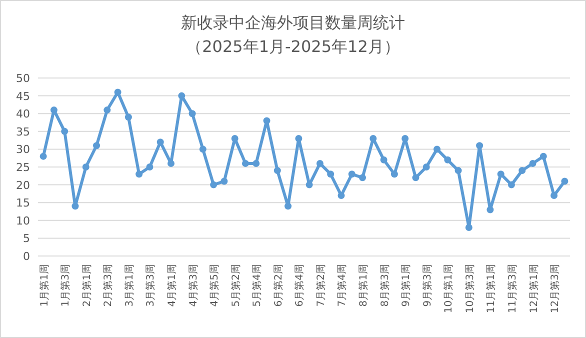  What do you see at coordinates (342, 285) in the screenshot?
I see `x-tick-label: 7月第4周` at bounding box center [342, 285].